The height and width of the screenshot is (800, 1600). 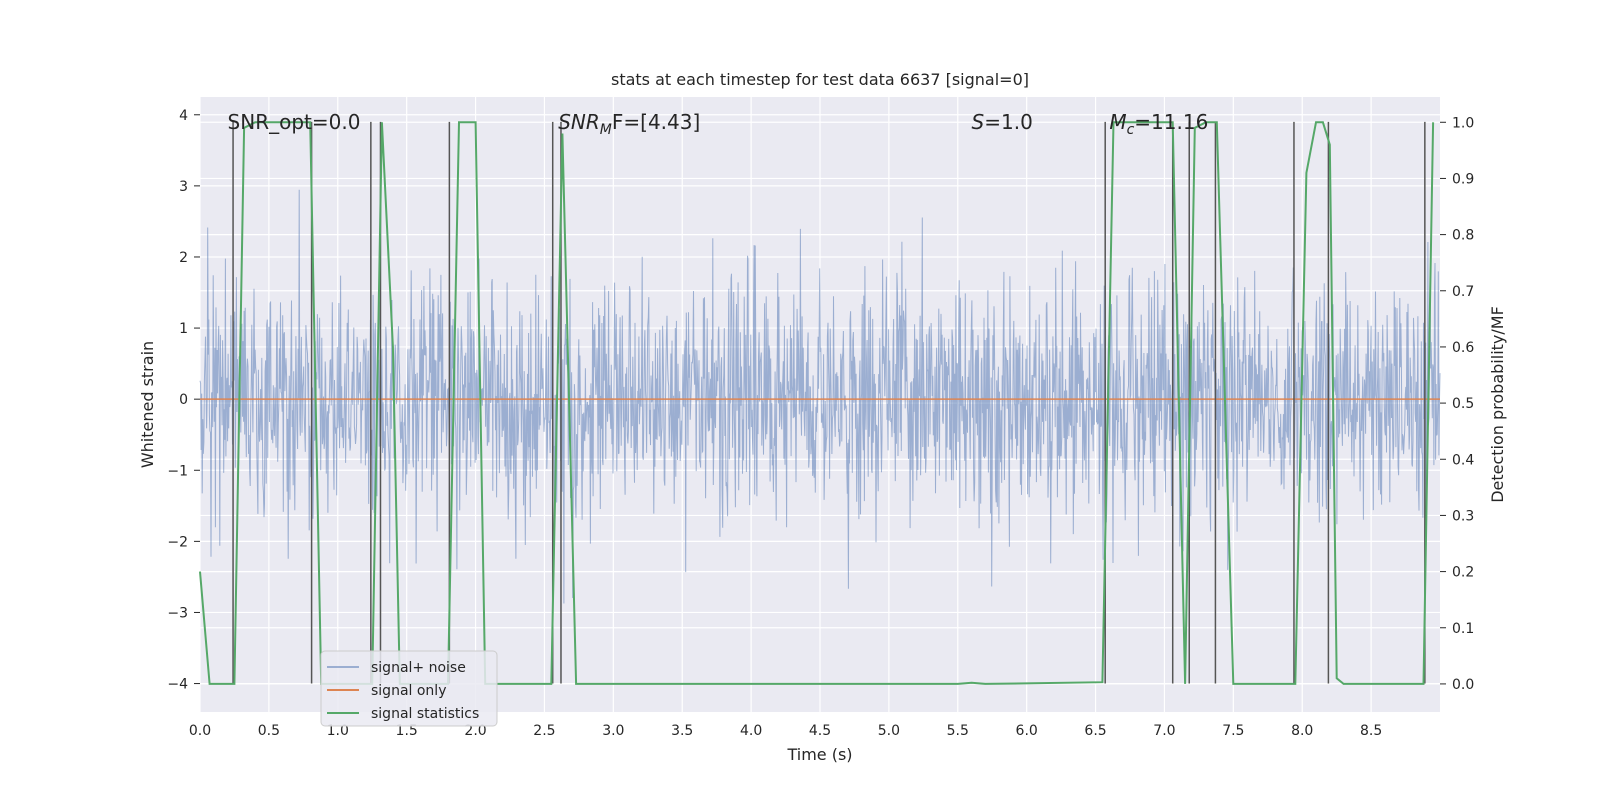 I want to click on x-tick-label: 6.5, so click(x=1095, y=731).